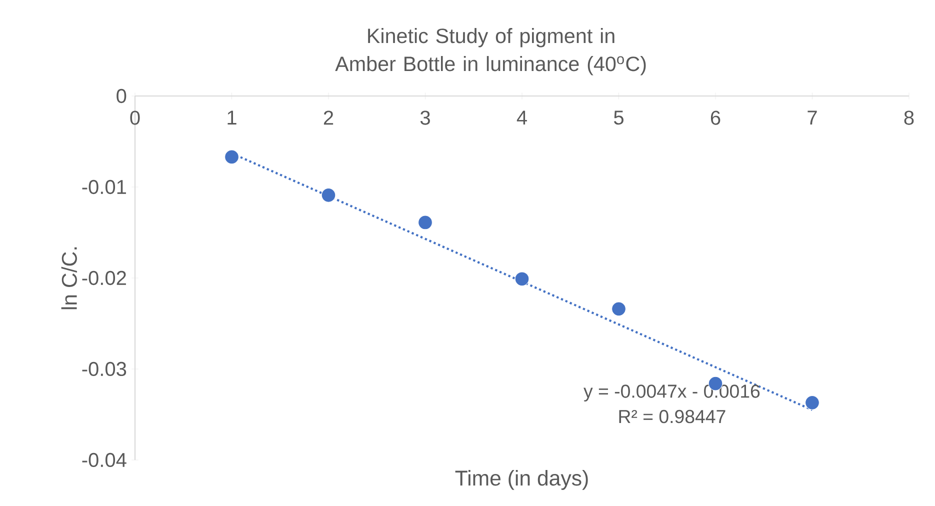 The width and height of the screenshot is (935, 506). I want to click on x-tick-label: 8, so click(909, 117).